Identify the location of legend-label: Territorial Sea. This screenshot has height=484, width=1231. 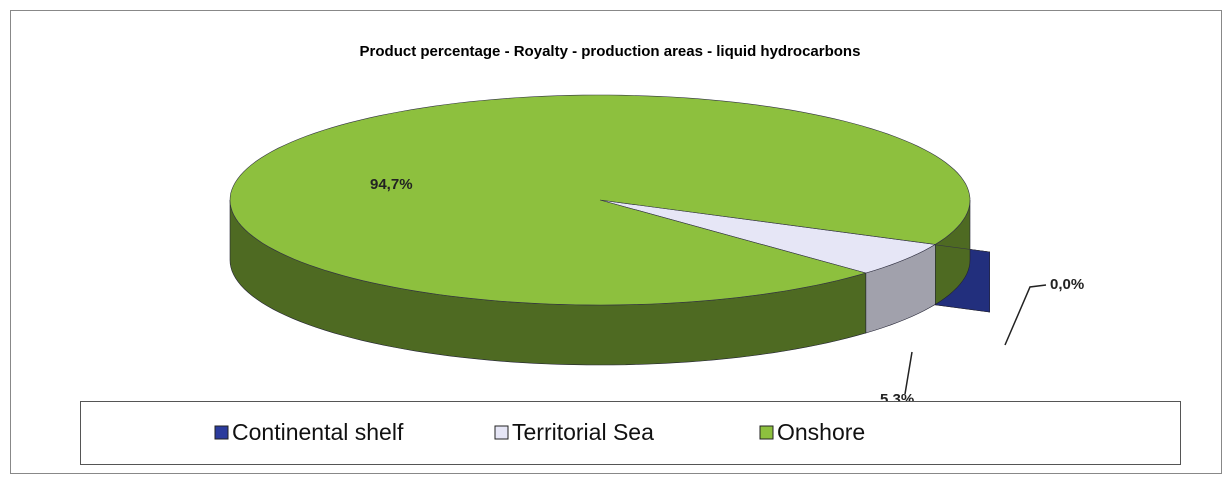
(583, 432).